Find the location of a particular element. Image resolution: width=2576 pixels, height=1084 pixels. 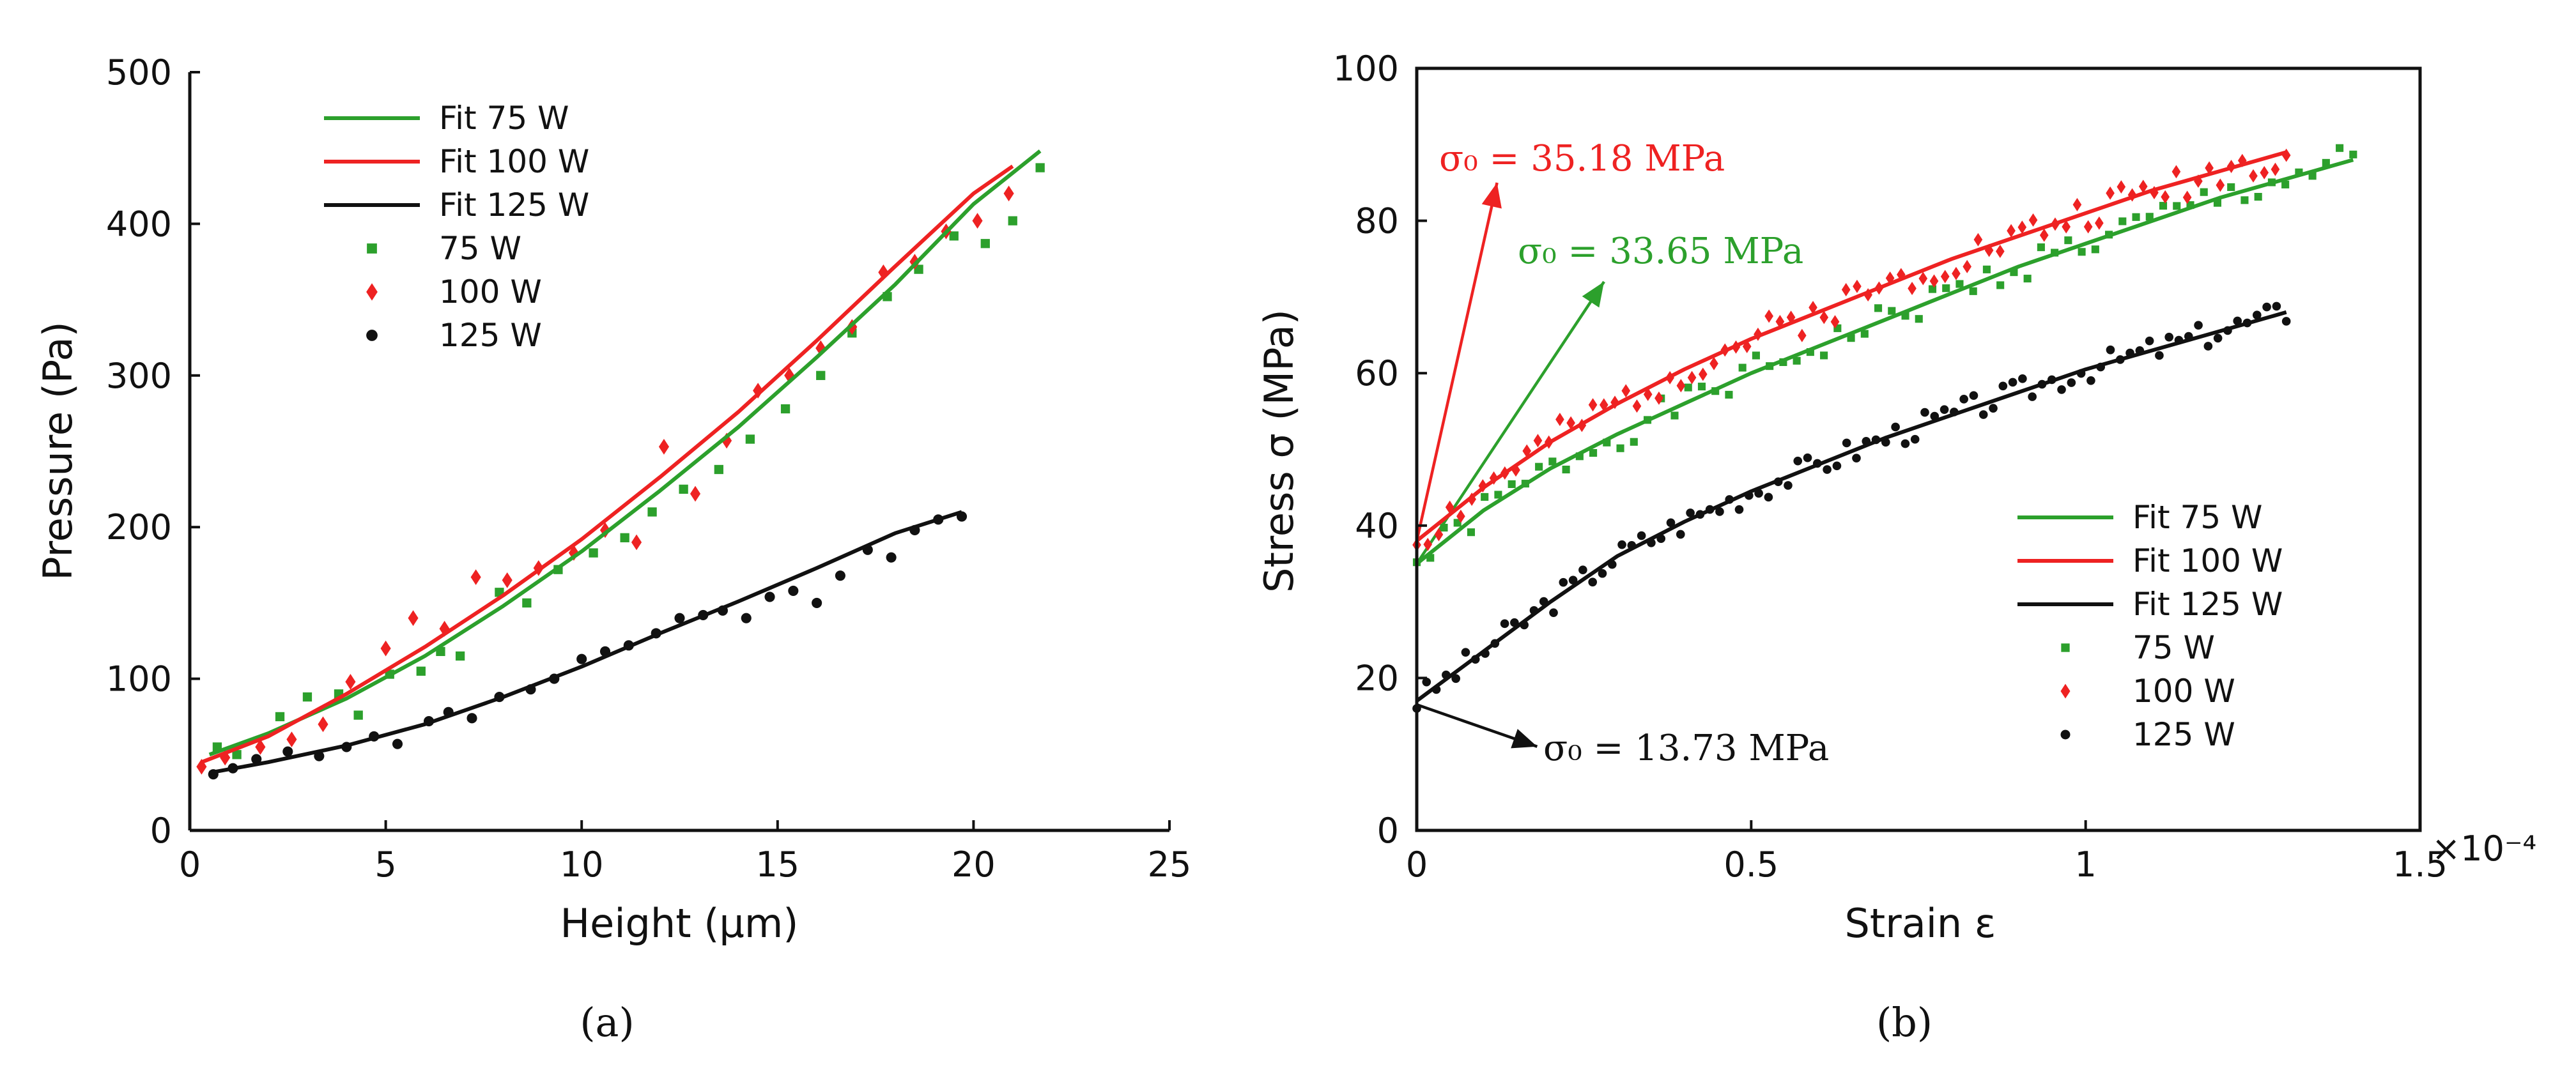

panel-b-y-tick-label: 0 is located at coordinates (1388, 831).